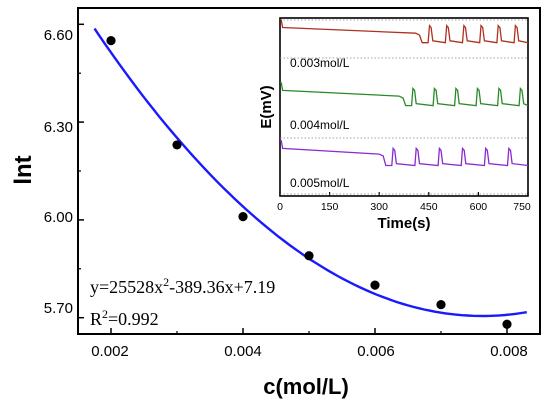 The width and height of the screenshot is (550, 412). What do you see at coordinates (522, 207) in the screenshot?
I see `inset-x-tick-label: 750` at bounding box center [522, 207].